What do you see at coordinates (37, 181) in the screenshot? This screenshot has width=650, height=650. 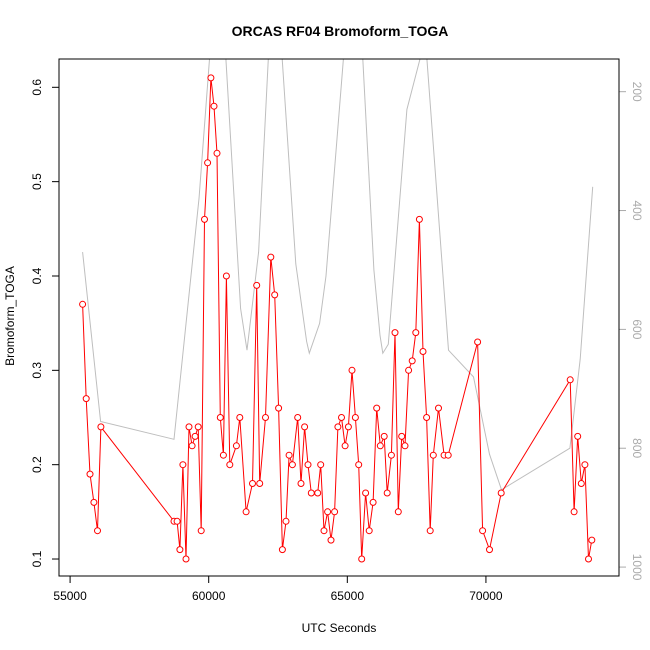 I see `y-tick-label: 0.5` at bounding box center [37, 181].